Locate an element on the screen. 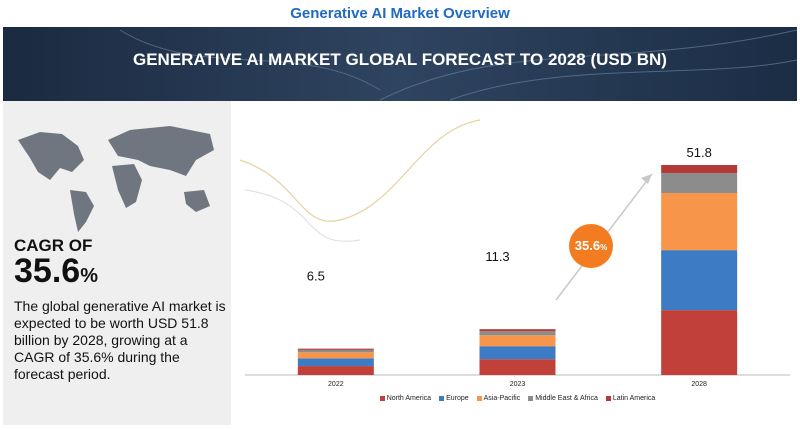  total-label: 6.5 is located at coordinates (316, 276).